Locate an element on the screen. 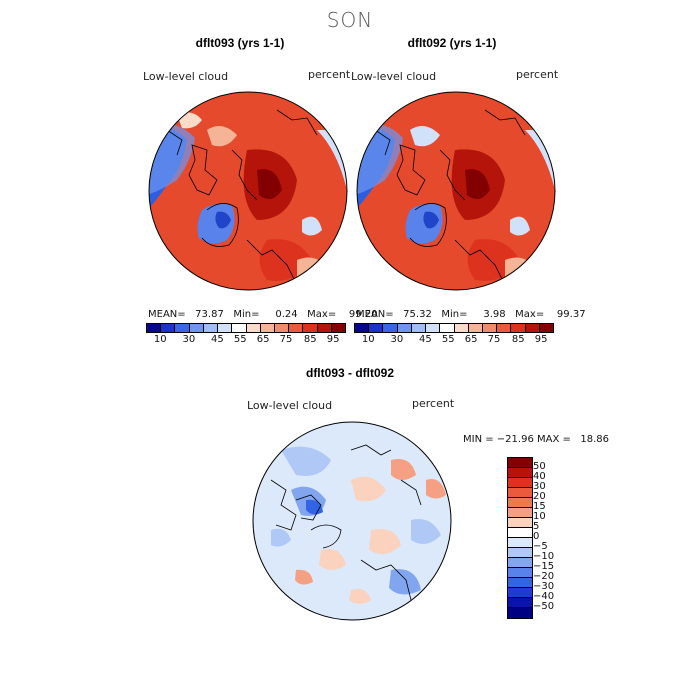 Image resolution: width=700 pixels, height=700 pixels. panel1-map is located at coordinates (248, 191).